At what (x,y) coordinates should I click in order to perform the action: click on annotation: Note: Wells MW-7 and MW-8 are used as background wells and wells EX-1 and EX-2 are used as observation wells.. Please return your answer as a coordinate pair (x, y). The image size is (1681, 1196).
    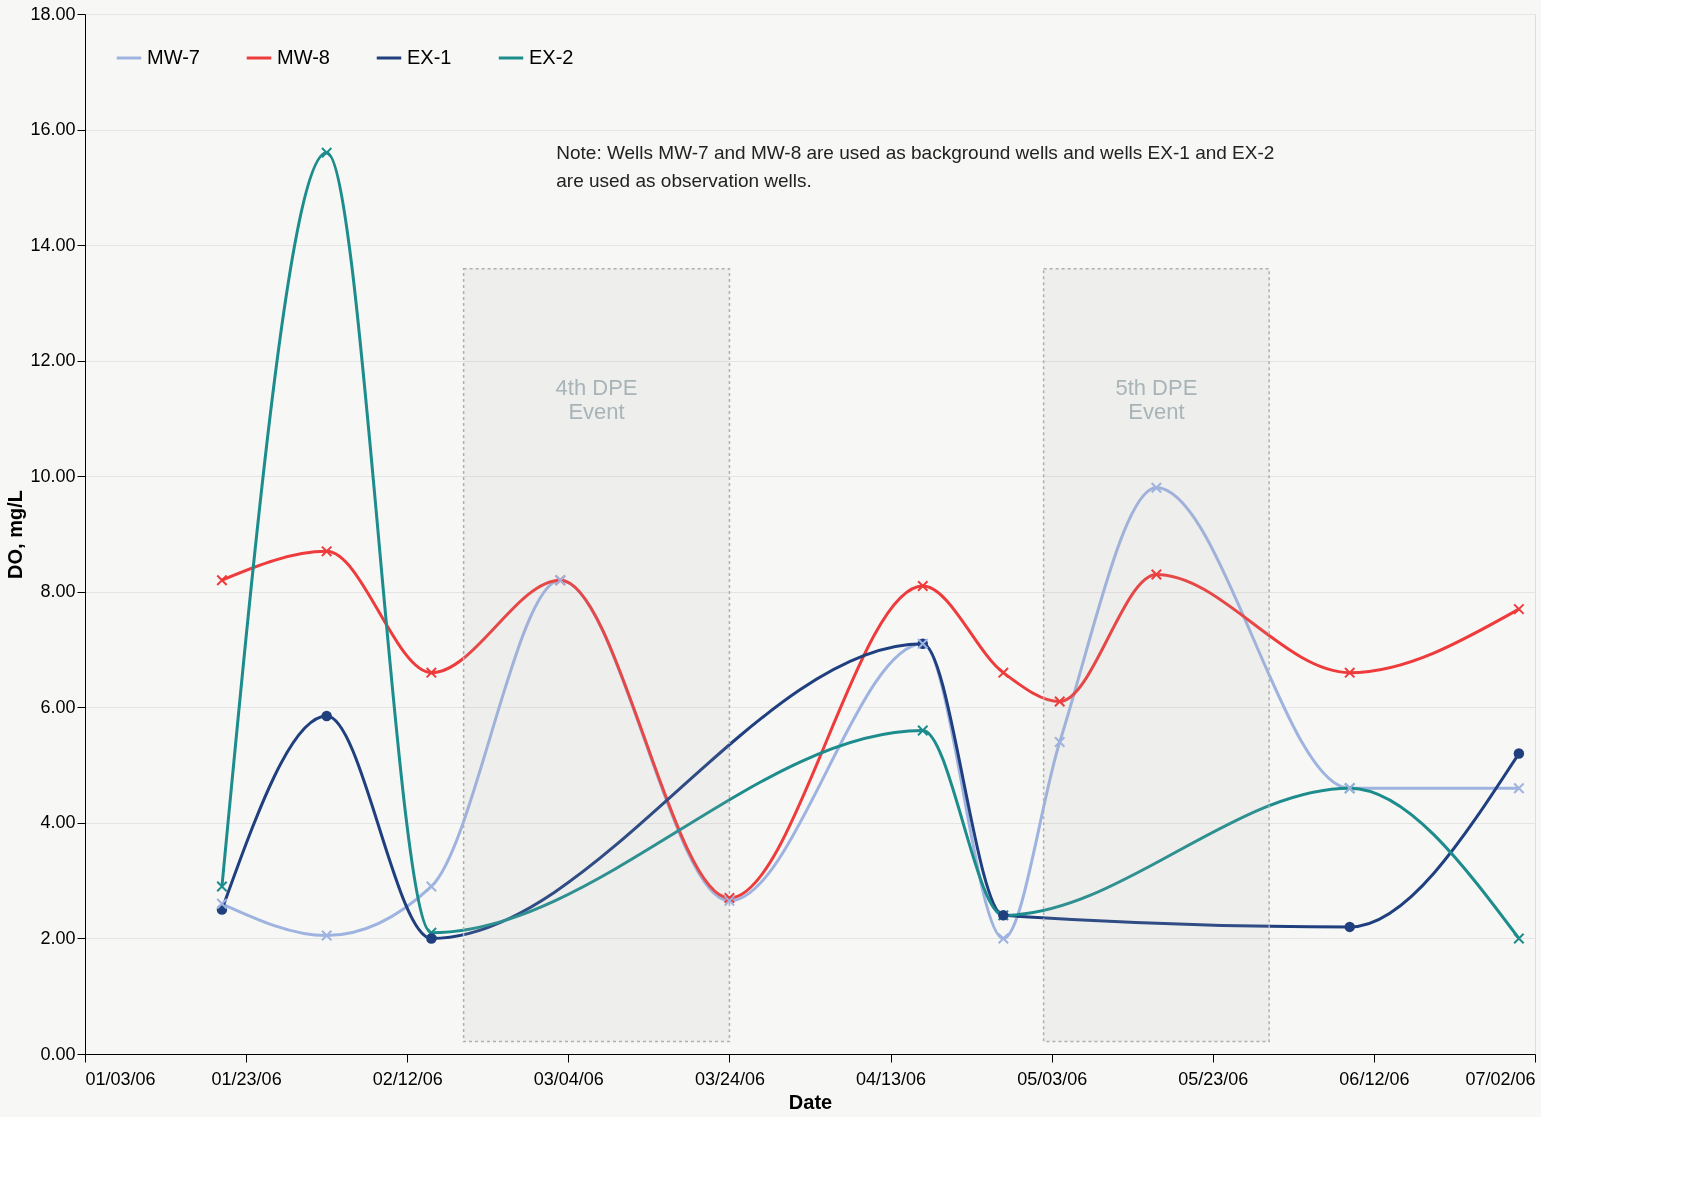
    Looking at the image, I should click on (915, 166).